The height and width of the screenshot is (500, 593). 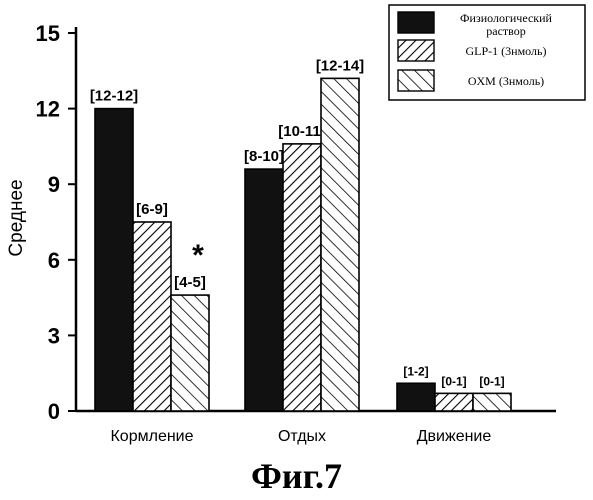 What do you see at coordinates (16, 217) in the screenshot?
I see `y-axis-label: Среднее` at bounding box center [16, 217].